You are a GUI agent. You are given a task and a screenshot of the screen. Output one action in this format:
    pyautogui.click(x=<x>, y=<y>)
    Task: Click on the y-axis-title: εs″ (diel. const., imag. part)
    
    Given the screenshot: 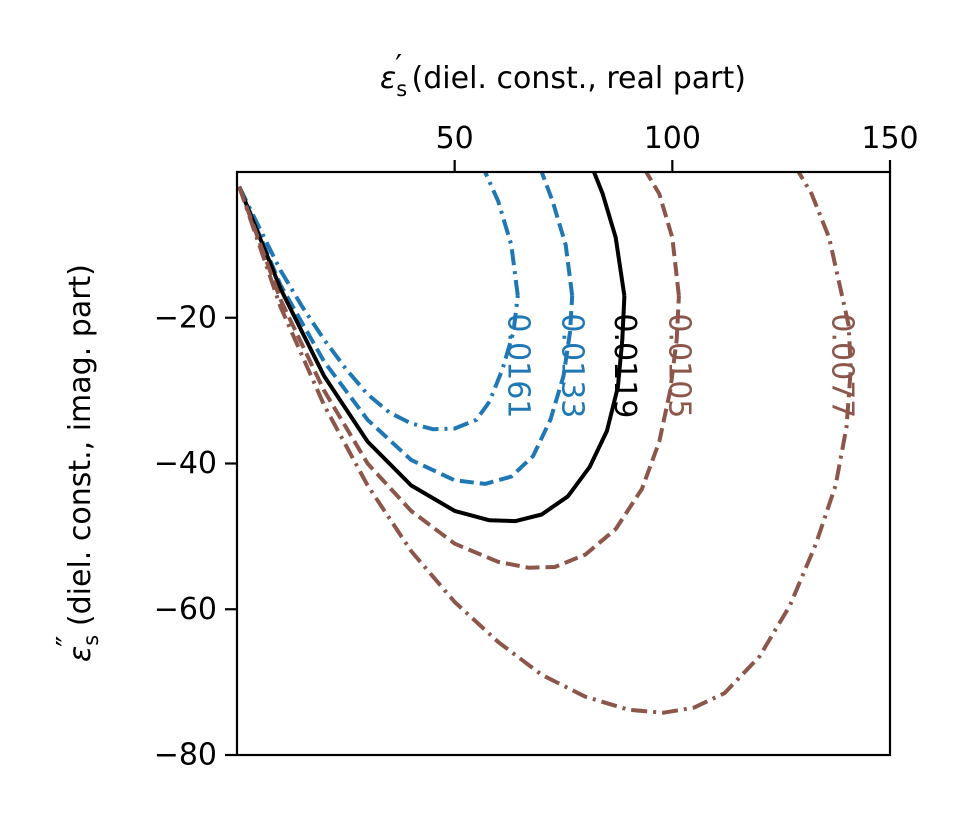 What is the action you would take?
    pyautogui.click(x=77, y=463)
    